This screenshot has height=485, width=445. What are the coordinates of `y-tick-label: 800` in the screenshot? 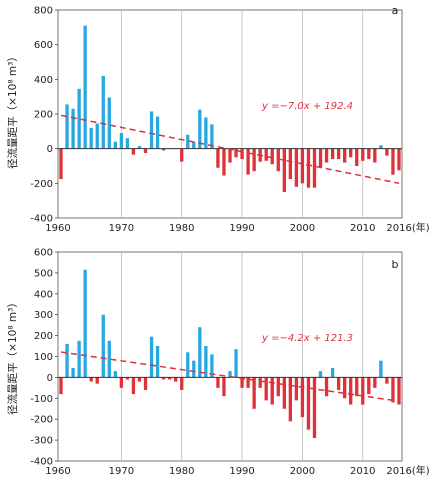 It's located at (43, 11).